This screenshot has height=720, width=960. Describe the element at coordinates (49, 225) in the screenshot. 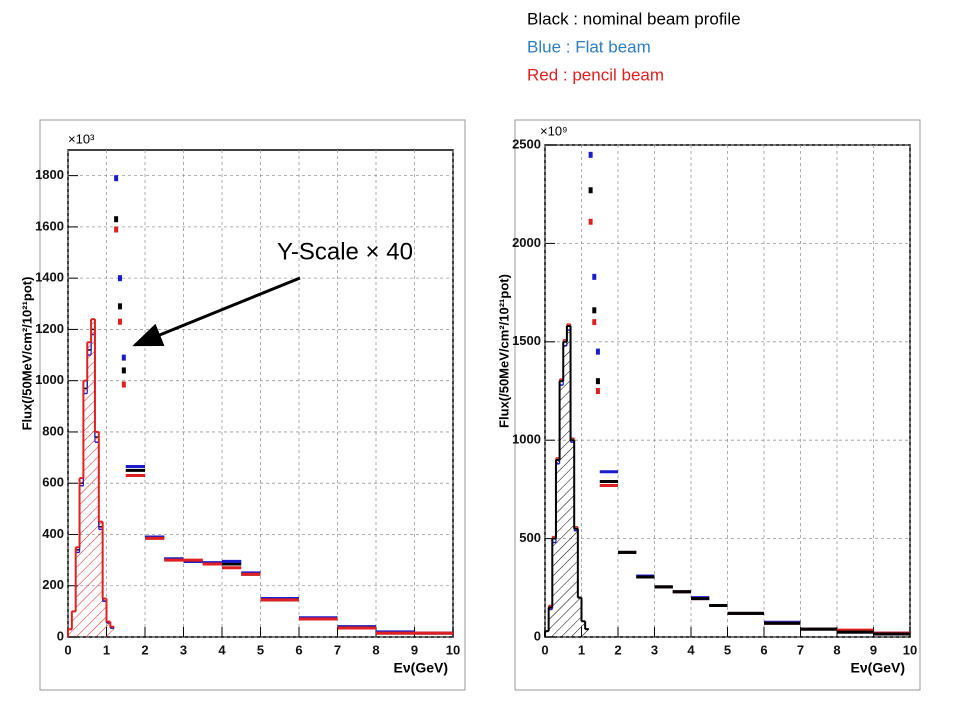

I see `y-tick-label: 1600` at that location.